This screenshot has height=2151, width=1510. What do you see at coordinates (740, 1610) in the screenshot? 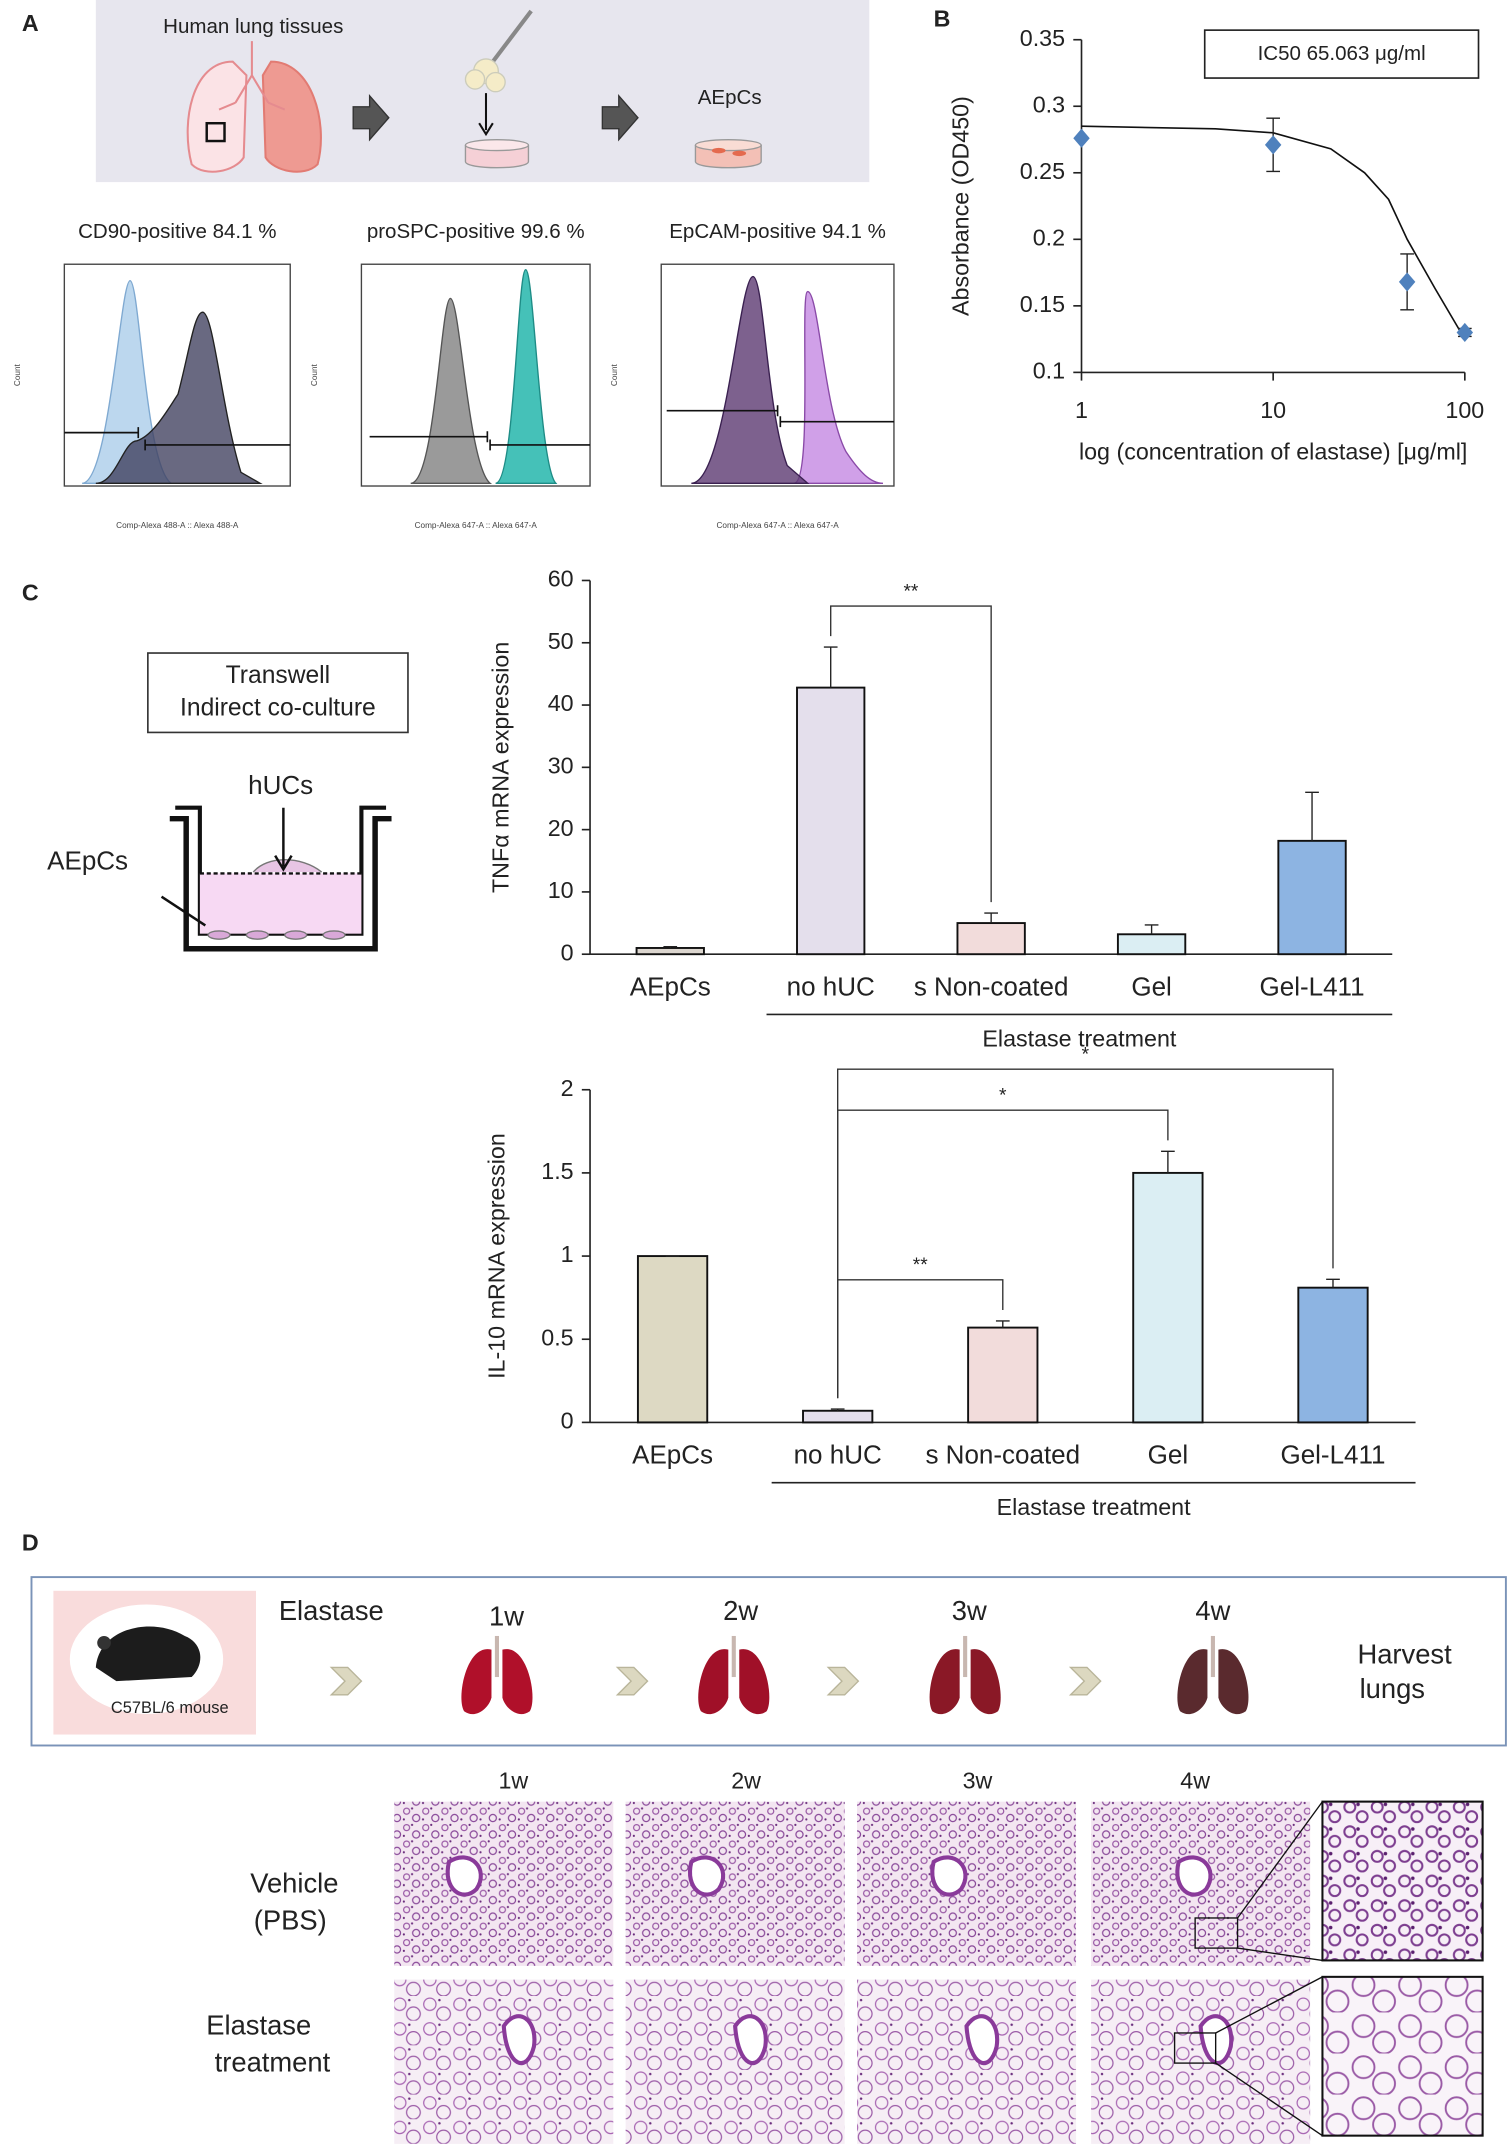
I see `week-label: 2w` at bounding box center [740, 1610].